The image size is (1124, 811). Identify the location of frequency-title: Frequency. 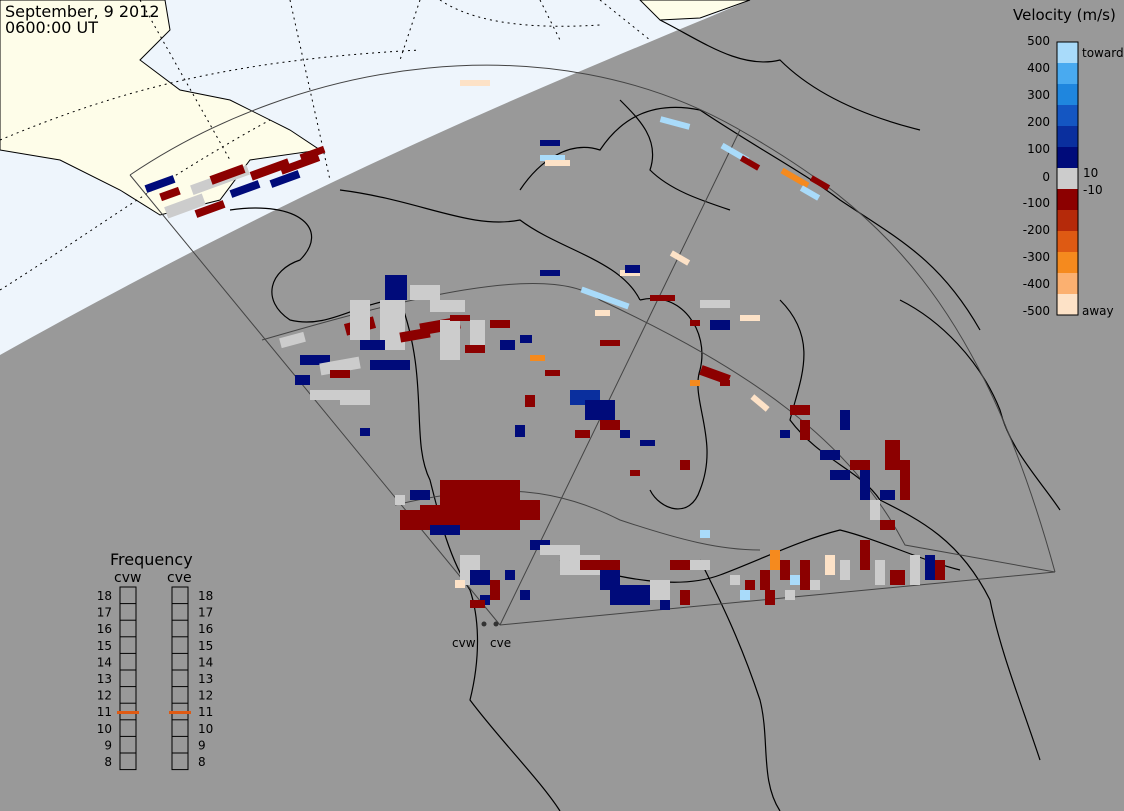
(151, 559).